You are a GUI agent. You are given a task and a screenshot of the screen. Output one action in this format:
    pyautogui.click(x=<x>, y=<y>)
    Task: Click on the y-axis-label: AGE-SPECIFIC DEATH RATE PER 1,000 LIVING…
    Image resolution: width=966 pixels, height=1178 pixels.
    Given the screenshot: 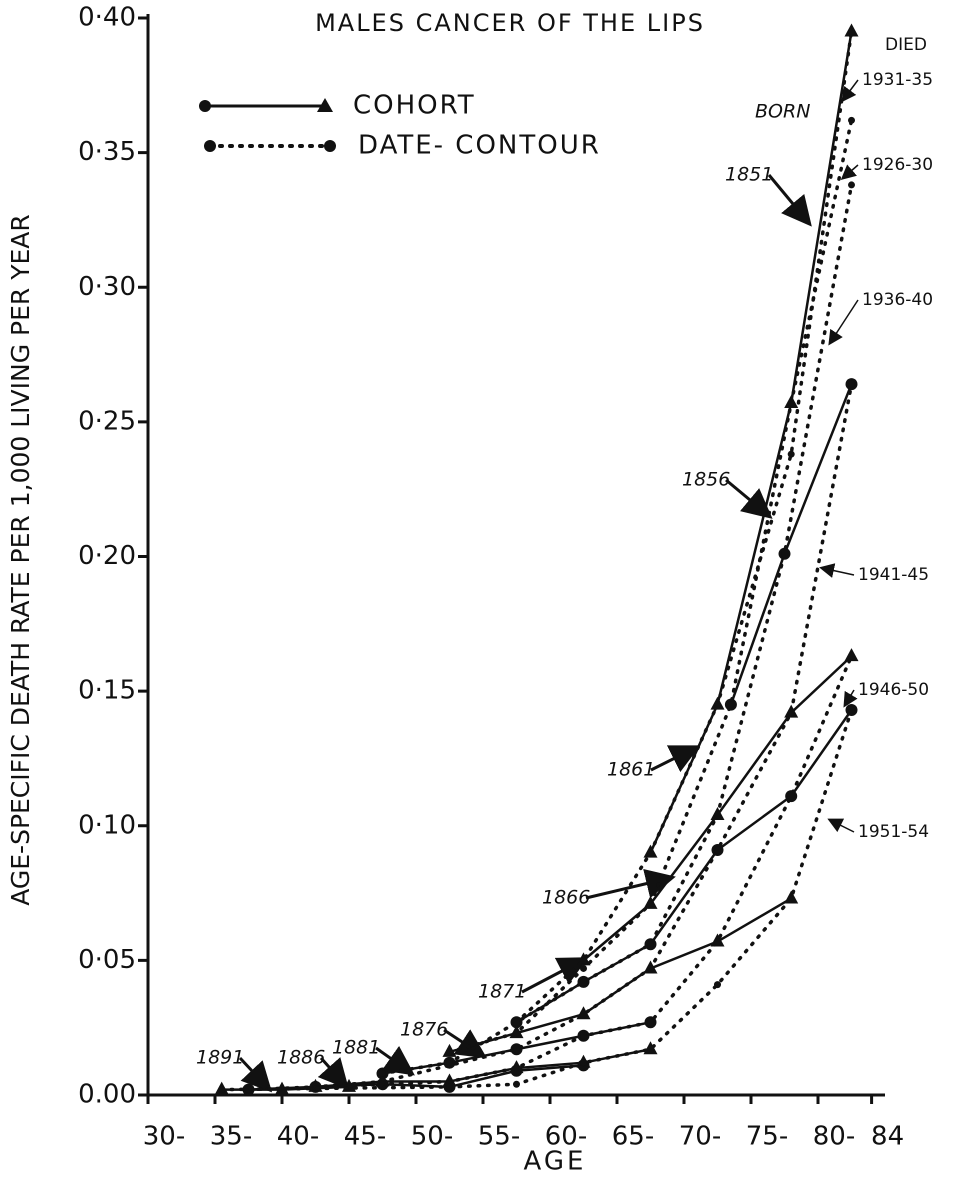 What is the action you would take?
    pyautogui.click(x=20, y=560)
    